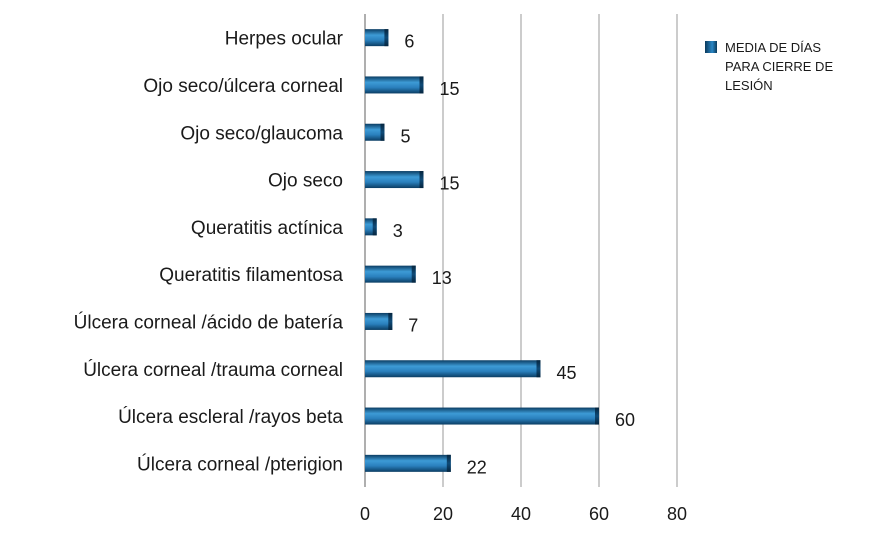  Describe the element at coordinates (711, 47) in the screenshot. I see `legend-swatch` at that location.